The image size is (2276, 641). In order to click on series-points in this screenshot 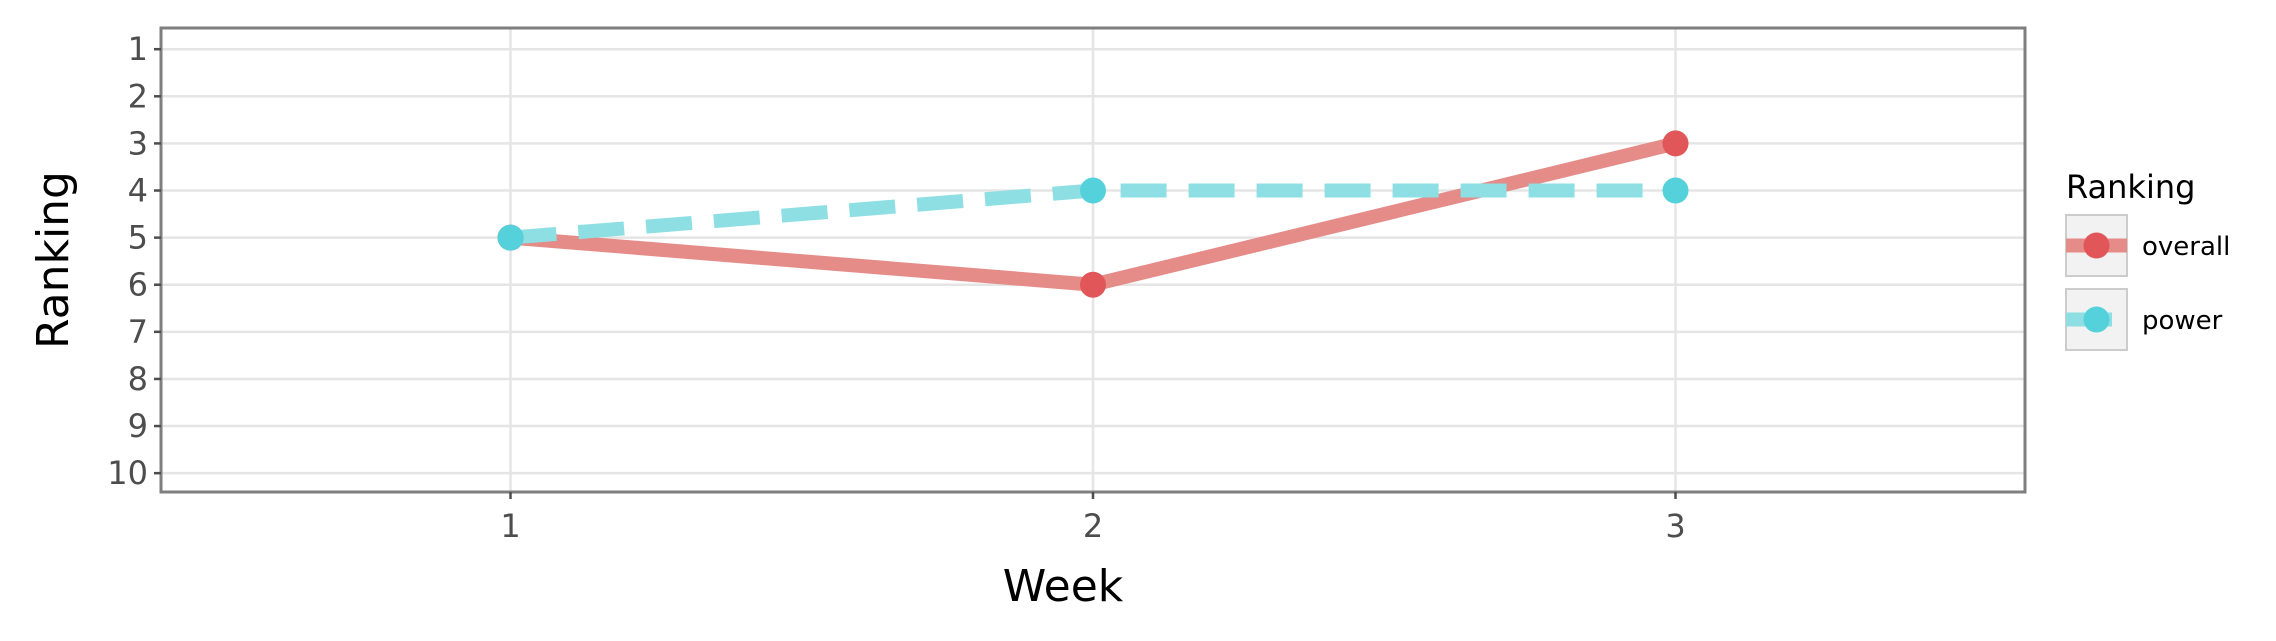, I will do `click(1093, 214)`.